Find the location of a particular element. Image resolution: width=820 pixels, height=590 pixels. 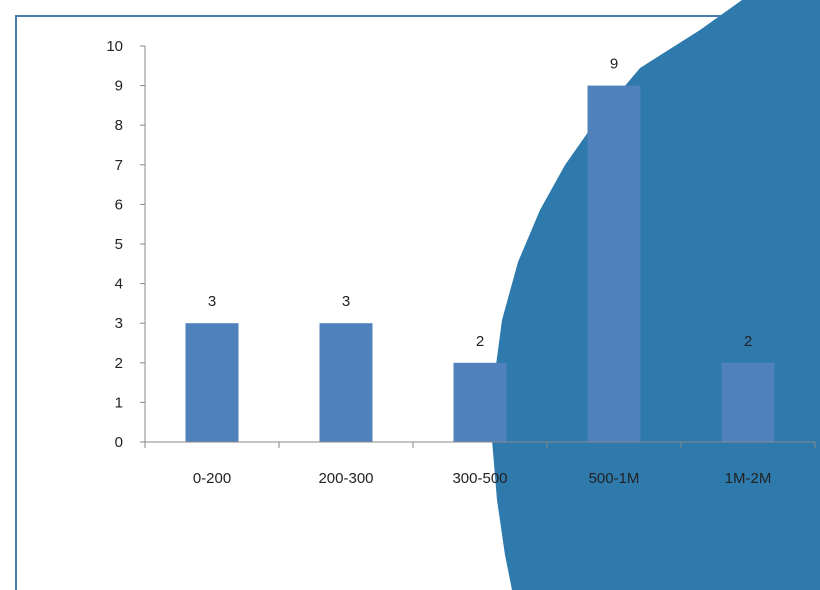

y-tick-label: 1 is located at coordinates (119, 402).